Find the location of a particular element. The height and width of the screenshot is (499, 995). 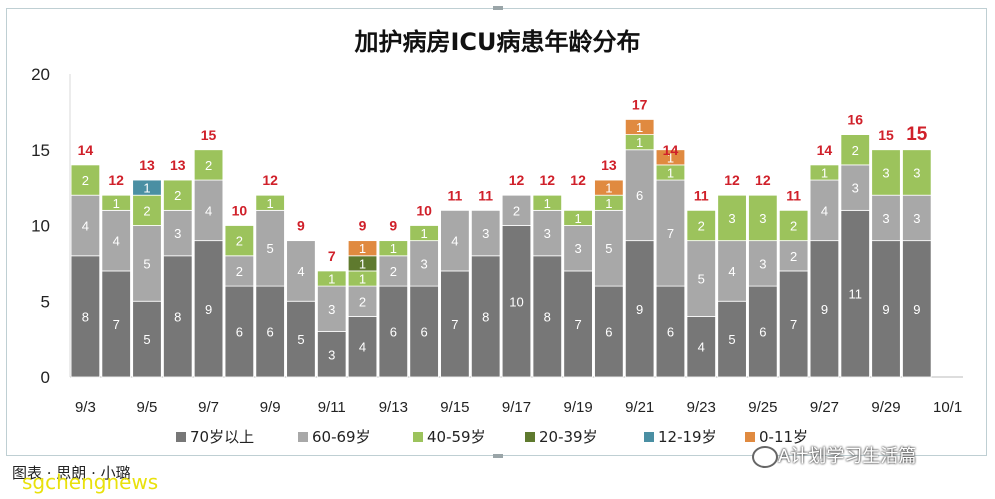

x-tick-label: 10/1 is located at coordinates (947, 407).